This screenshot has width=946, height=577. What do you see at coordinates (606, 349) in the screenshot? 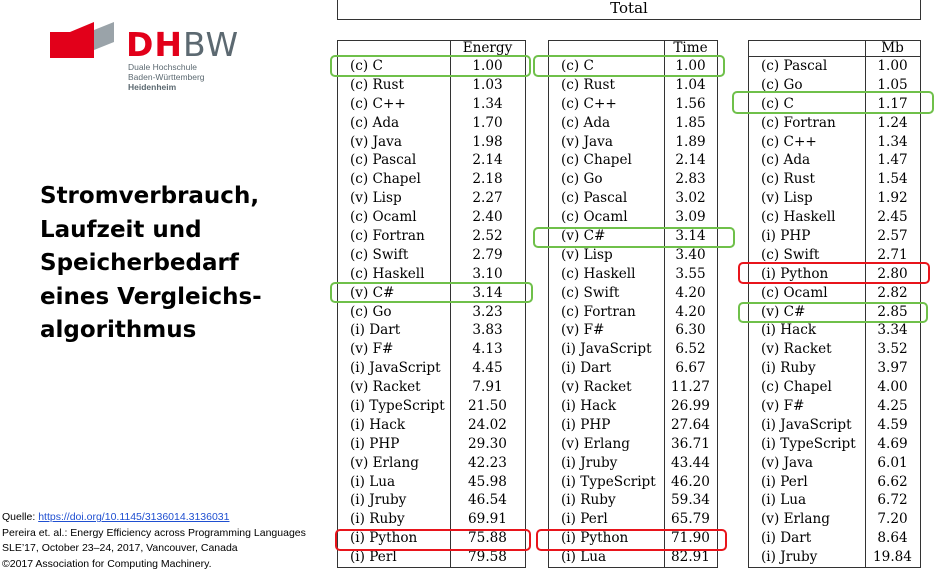
I see `language-name: (i) JavaScript` at bounding box center [606, 349].